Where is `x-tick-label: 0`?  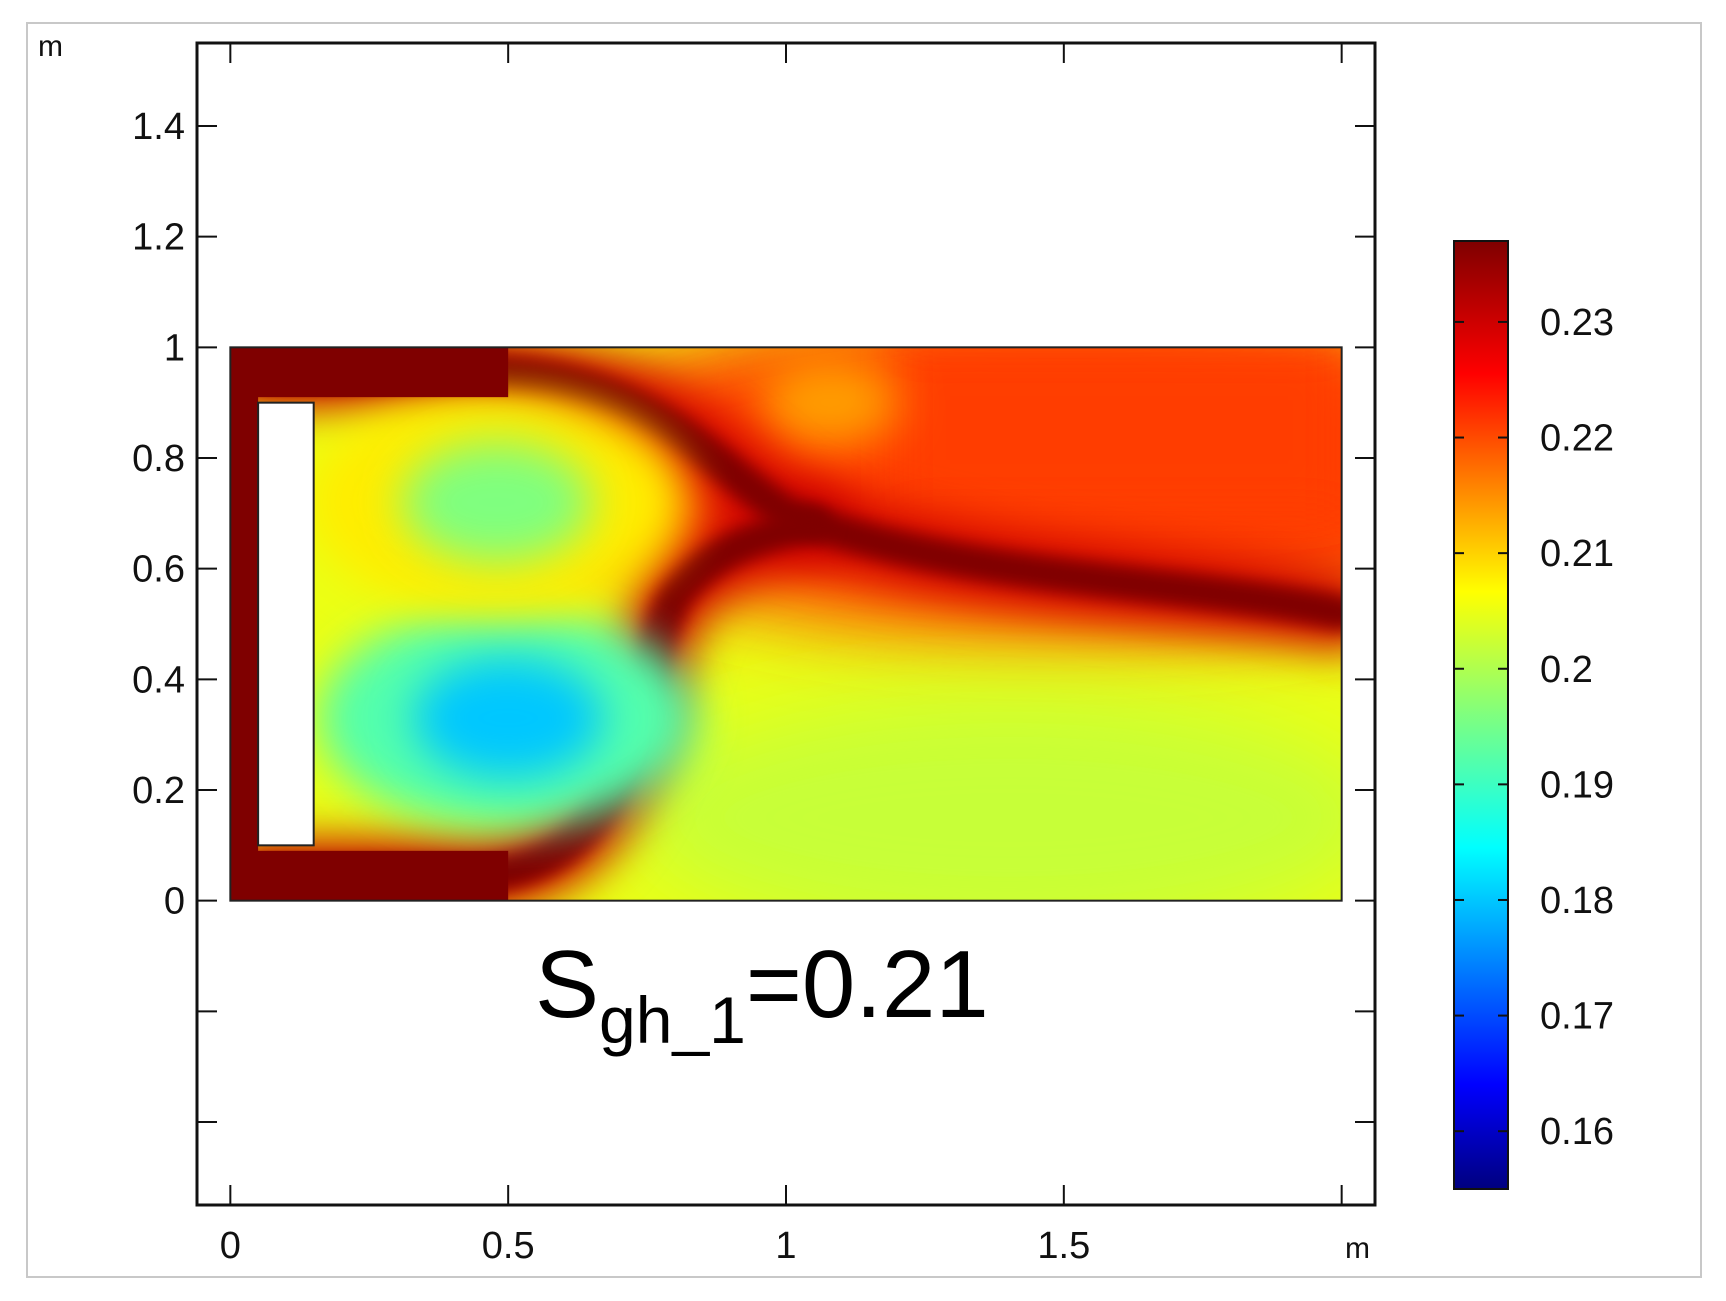
x-tick-label: 0 is located at coordinates (230, 1246).